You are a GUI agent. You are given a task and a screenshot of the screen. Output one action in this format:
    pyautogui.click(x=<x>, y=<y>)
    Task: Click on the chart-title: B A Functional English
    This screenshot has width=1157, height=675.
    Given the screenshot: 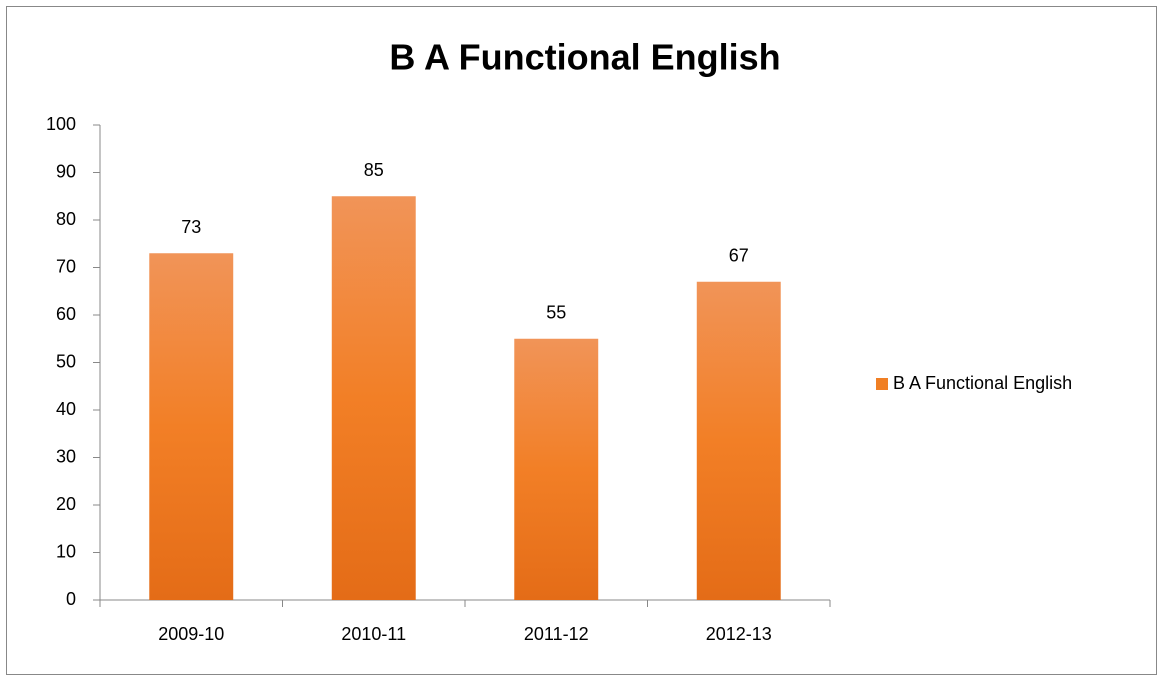 What is the action you would take?
    pyautogui.click(x=584, y=57)
    